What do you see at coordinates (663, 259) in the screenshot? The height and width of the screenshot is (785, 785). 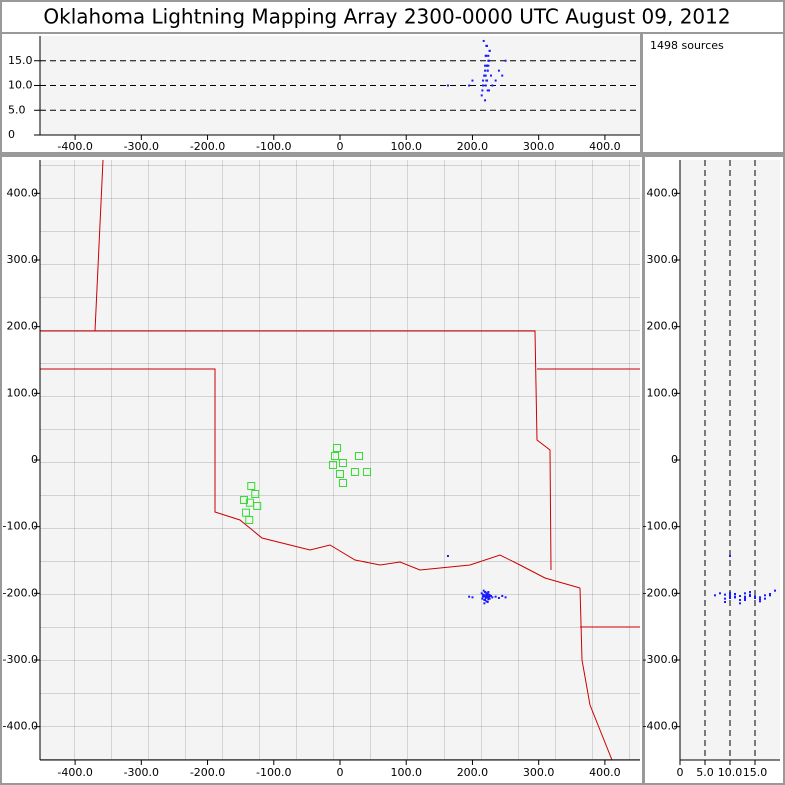 I see `y-tick-label: 300.0` at bounding box center [663, 259].